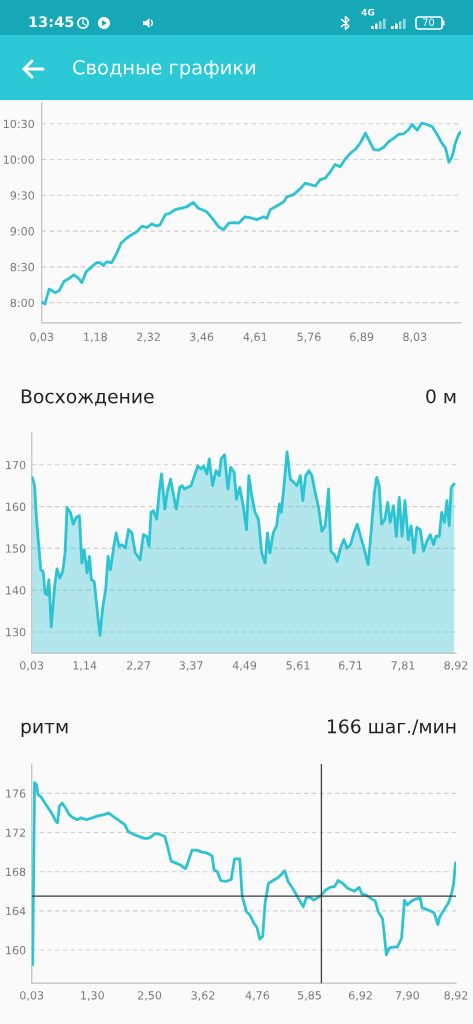  What do you see at coordinates (16, 465) in the screenshot?
I see `y-tick-label: 170` at bounding box center [16, 465].